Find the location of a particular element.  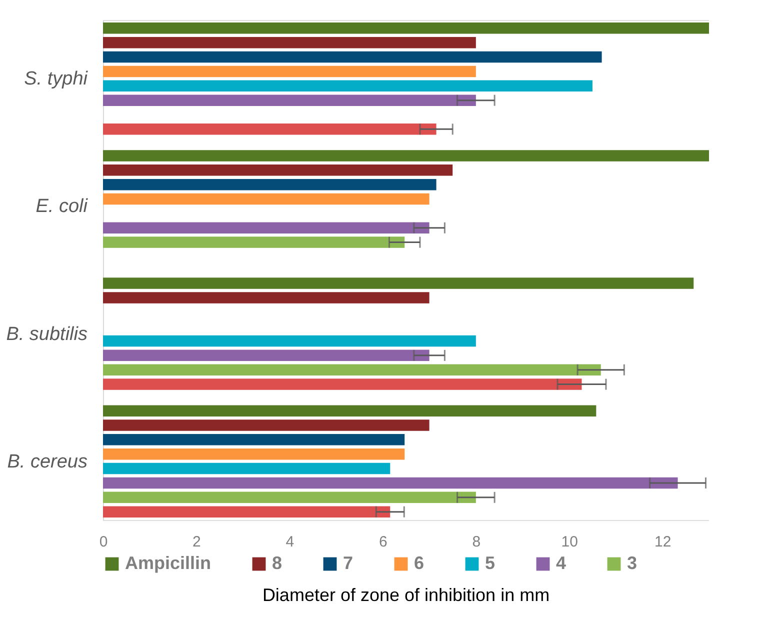

y-tick-label: S. typhi is located at coordinates (56, 79).